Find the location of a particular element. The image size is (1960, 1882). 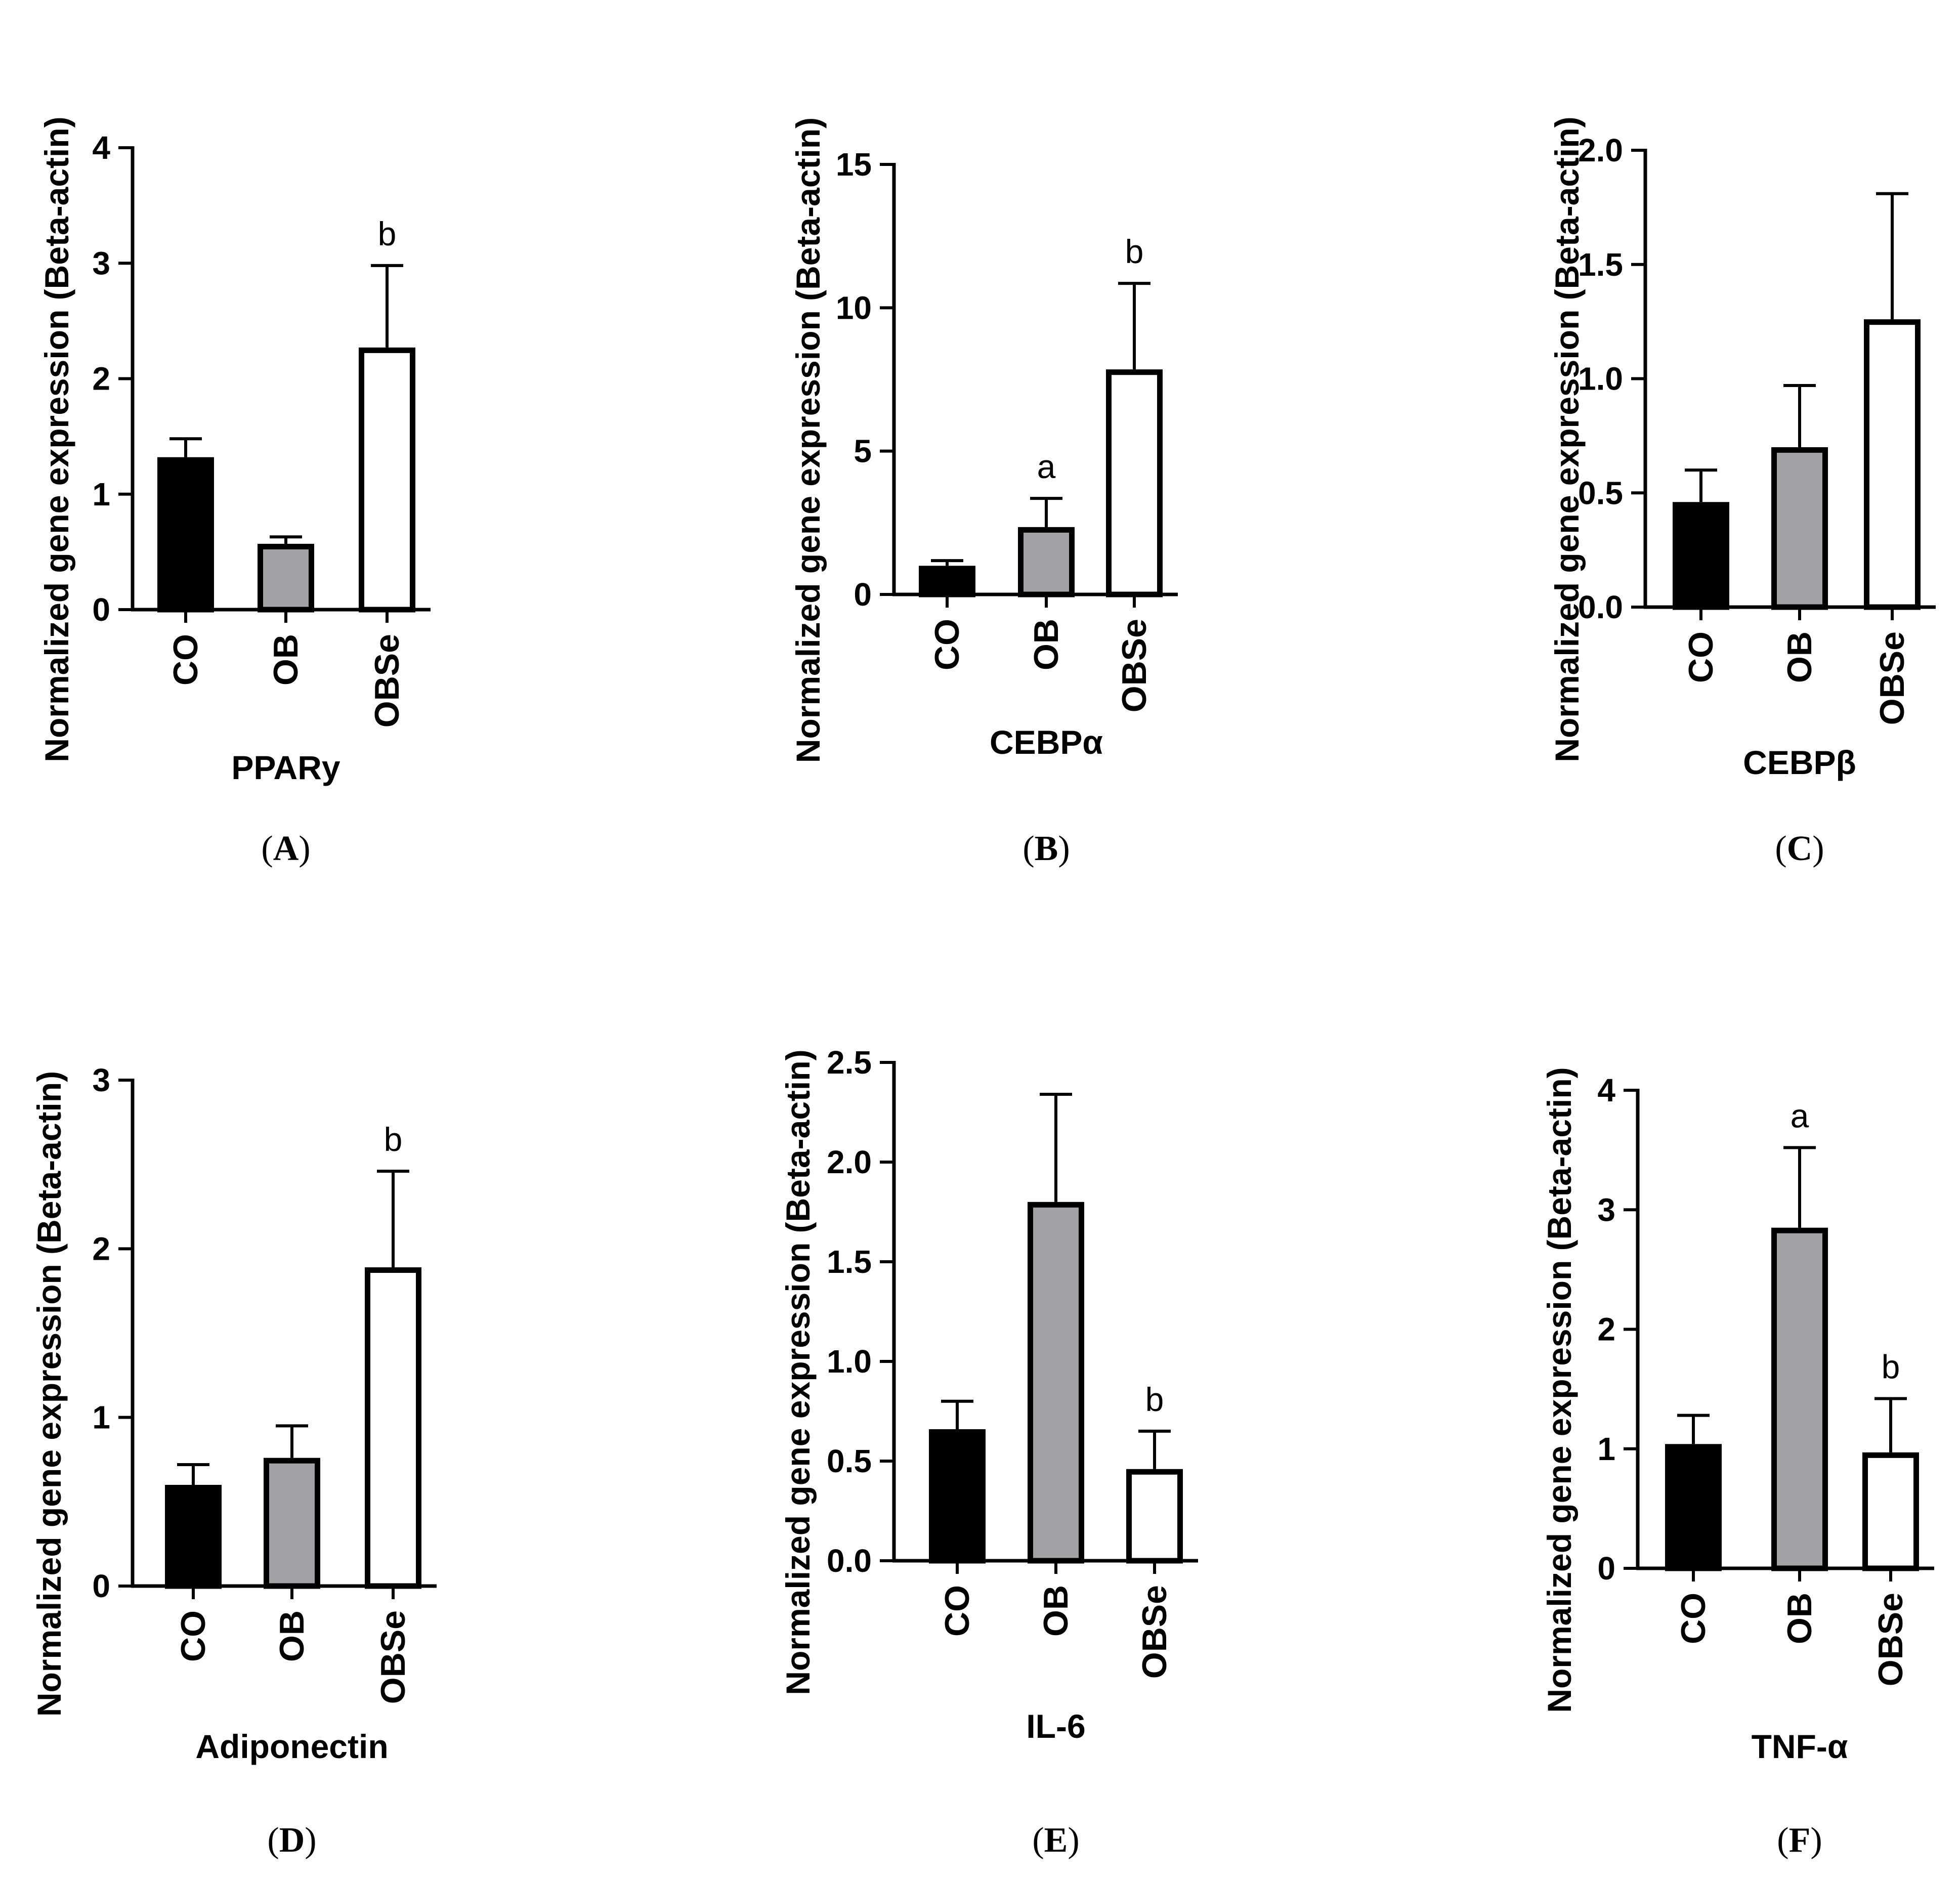

gene-label: Adiponectin is located at coordinates (291, 1746).